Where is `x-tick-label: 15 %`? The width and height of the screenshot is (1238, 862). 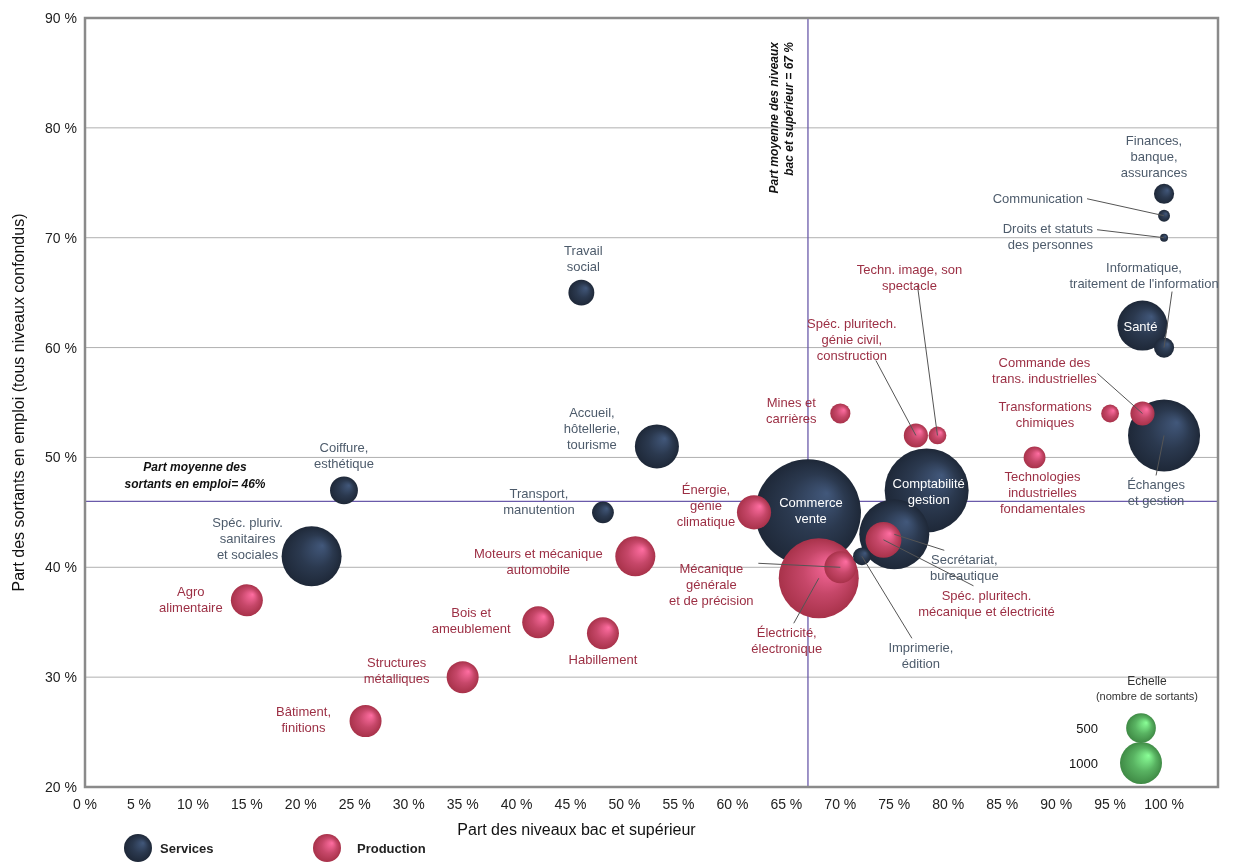 x-tick-label: 15 % is located at coordinates (246, 804).